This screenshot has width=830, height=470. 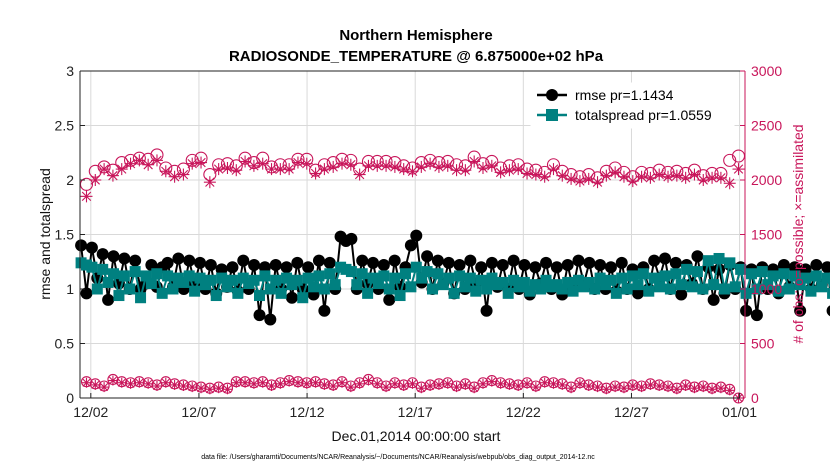 I want to click on x-tick-label: 12/02, so click(x=90, y=412).